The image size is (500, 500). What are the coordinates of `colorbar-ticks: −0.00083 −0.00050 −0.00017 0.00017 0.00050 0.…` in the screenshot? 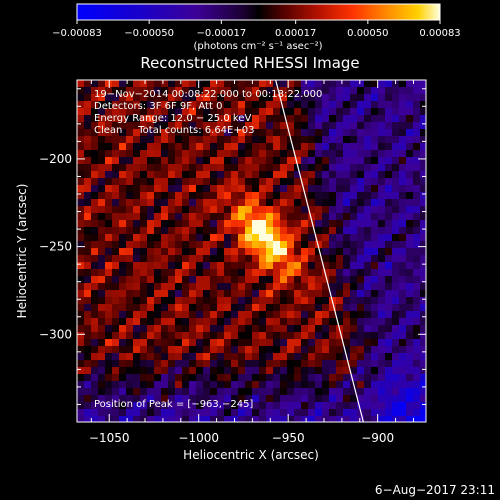 It's located at (256, 29).